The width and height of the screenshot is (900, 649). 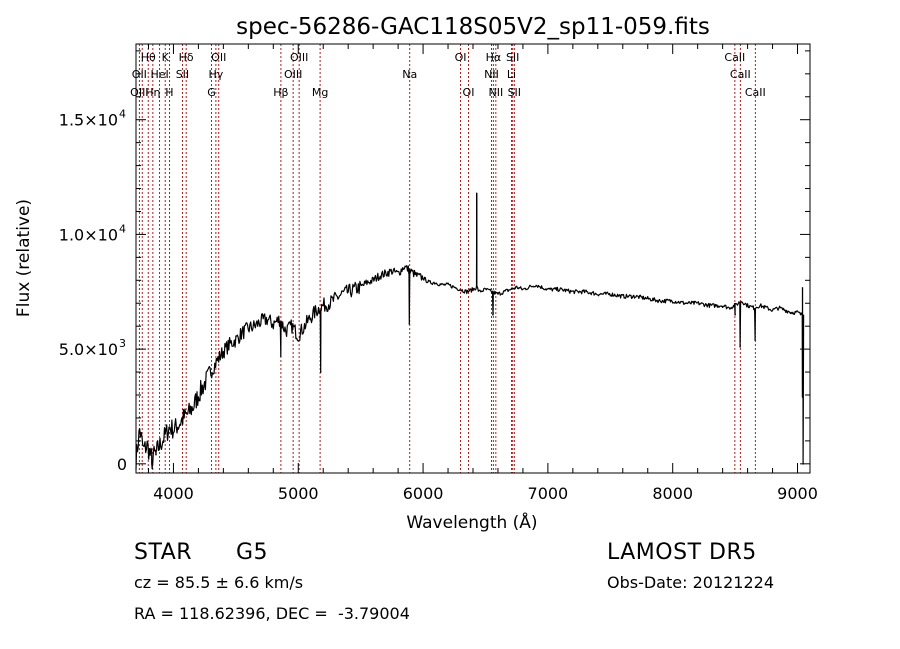 What do you see at coordinates (88, 234) in the screenshot?
I see `y-tick-label: 1.0×10` at bounding box center [88, 234].